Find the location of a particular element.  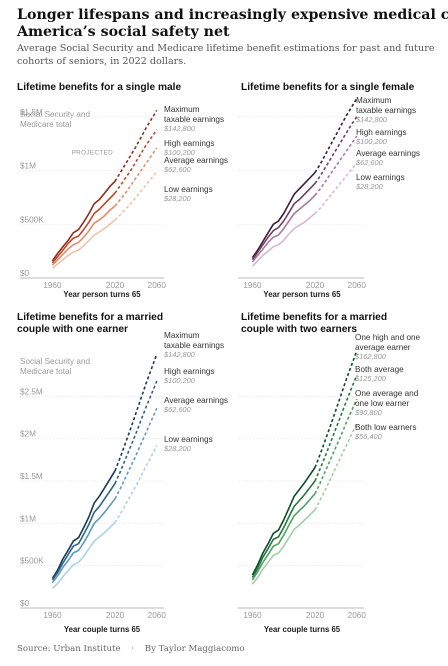

projected-annotation: PROJECTED is located at coordinates (92, 152).